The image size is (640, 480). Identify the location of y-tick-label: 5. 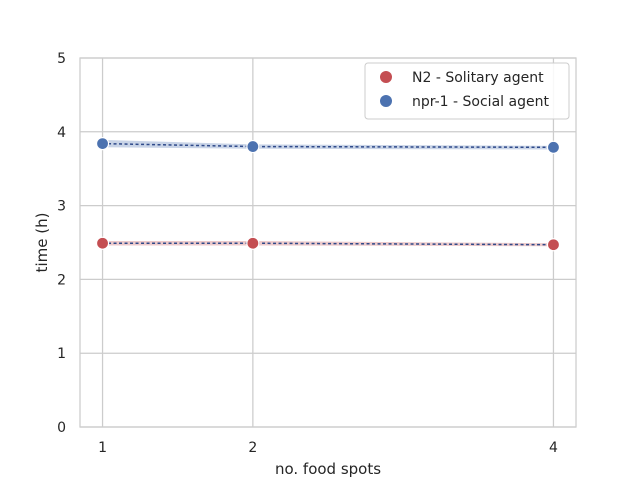
(61, 59).